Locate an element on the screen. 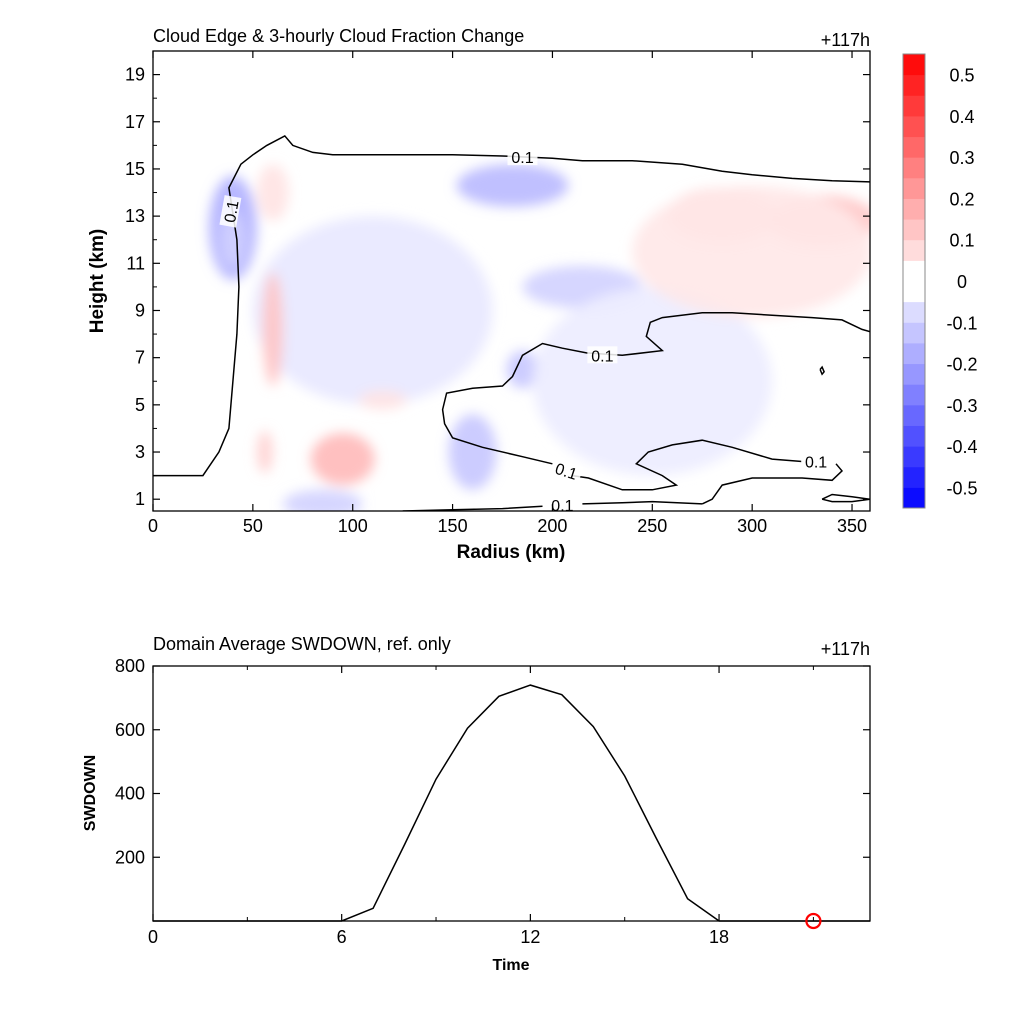  x-tick-label: 250 is located at coordinates (652, 526).